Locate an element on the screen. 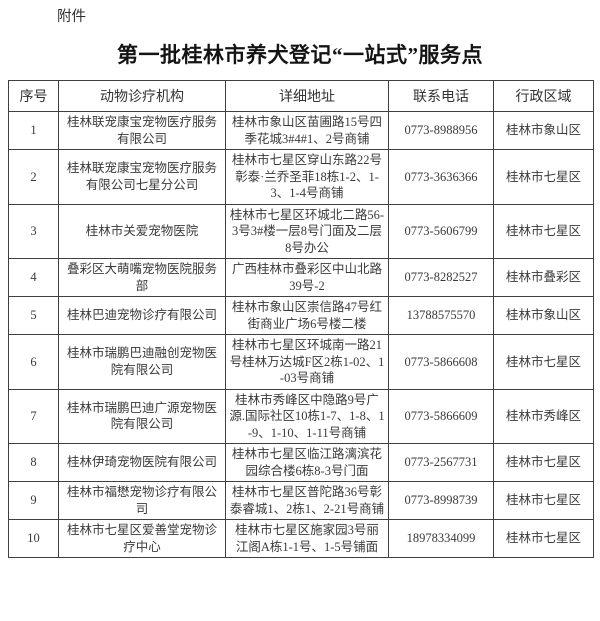  phone-cell: 18978334099 is located at coordinates (441, 538).